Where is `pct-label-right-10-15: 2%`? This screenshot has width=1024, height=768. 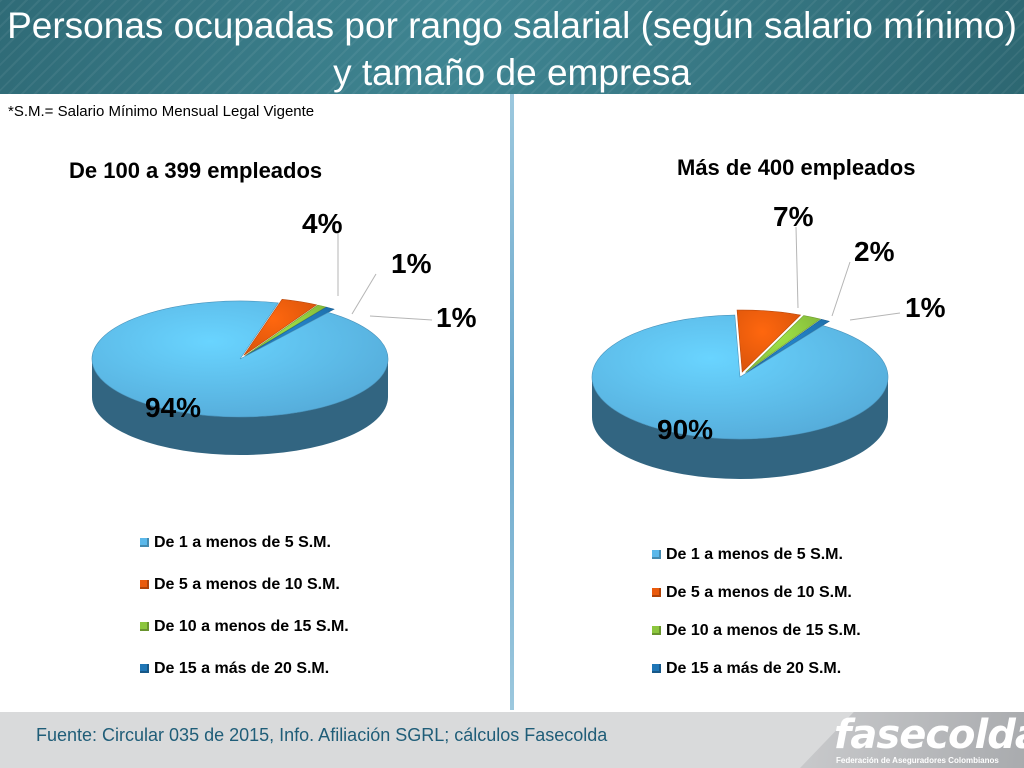 pct-label-right-10-15: 2% is located at coordinates (874, 251).